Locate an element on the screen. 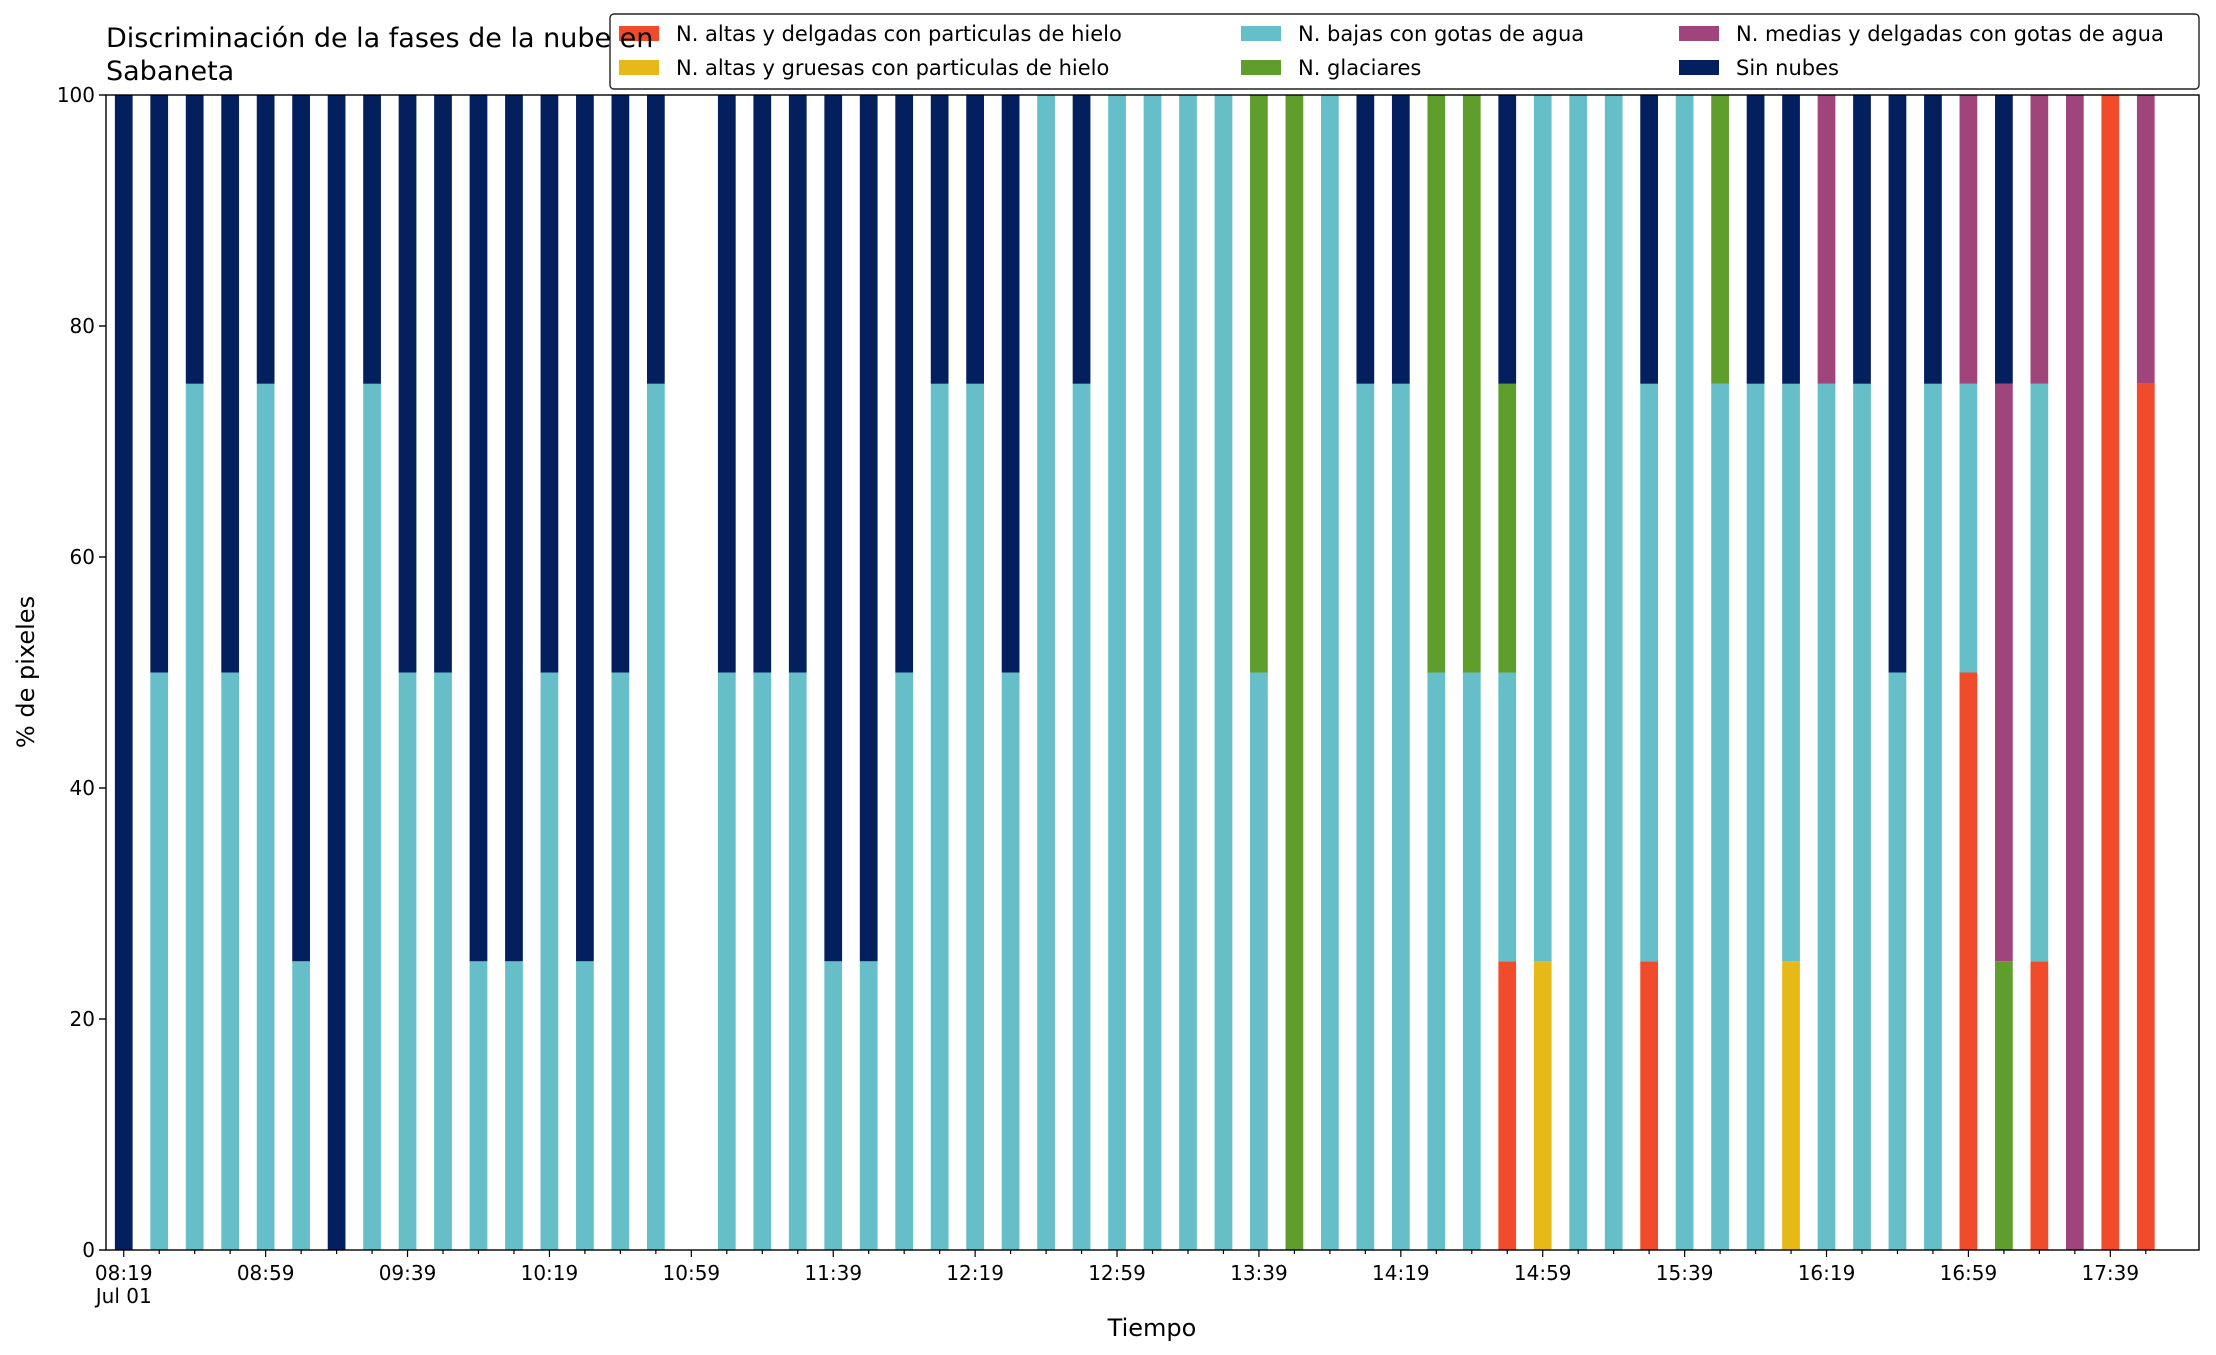 The width and height of the screenshot is (2216, 1355). legend-label: N. medias y delgadas con gotas de agua is located at coordinates (1950, 34).